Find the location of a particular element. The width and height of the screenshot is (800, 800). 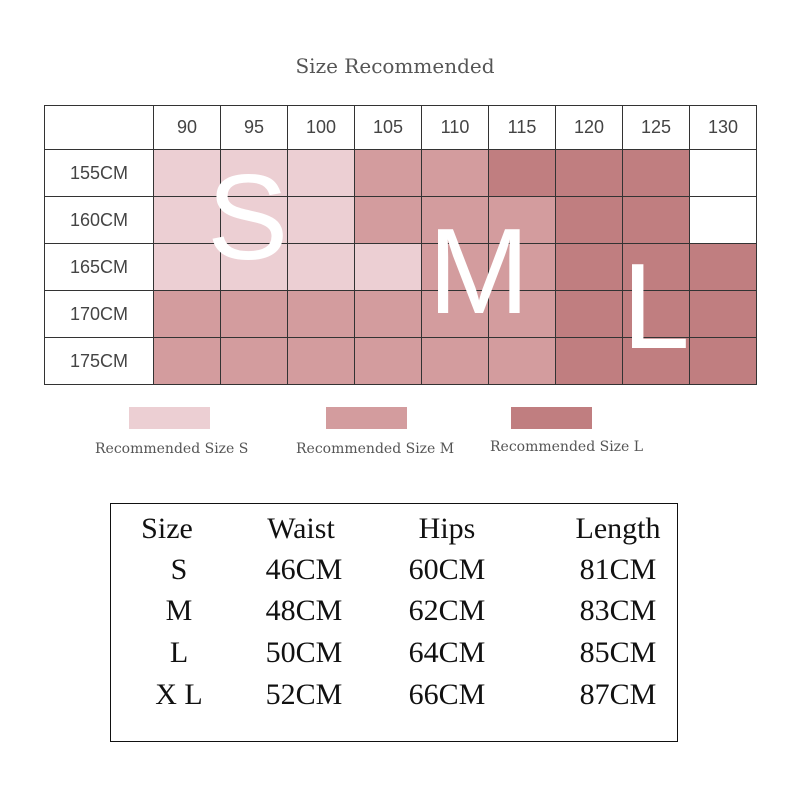

column-header: 115 is located at coordinates (522, 127).